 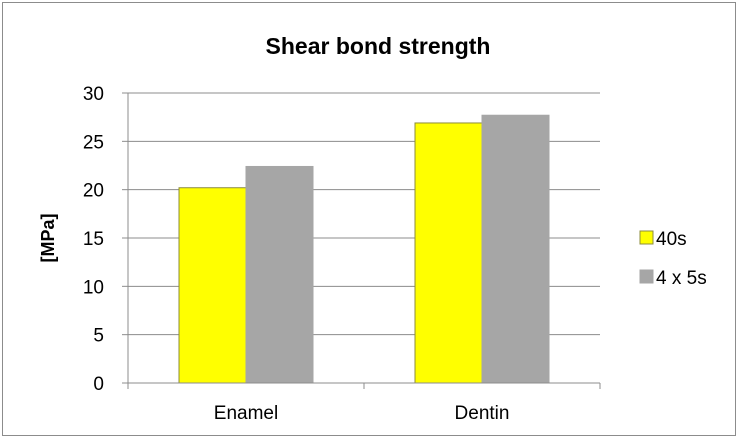 I want to click on y-tick-label: 15, so click(x=93, y=239).